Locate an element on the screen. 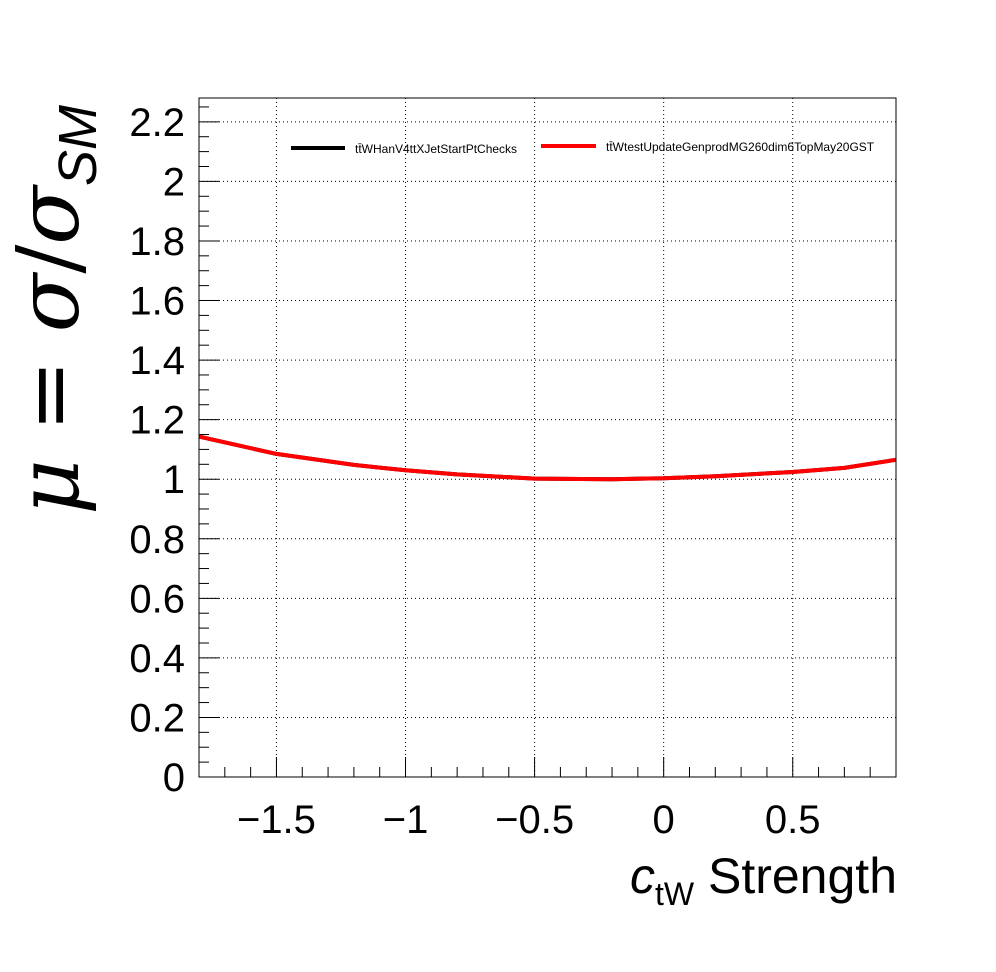 The image size is (996, 972). y-tick-labels: 0 0.2 0.4 0.6 0.8 1 1.2 1.4 1.6 1.8 2 2.2 is located at coordinates (157, 450).